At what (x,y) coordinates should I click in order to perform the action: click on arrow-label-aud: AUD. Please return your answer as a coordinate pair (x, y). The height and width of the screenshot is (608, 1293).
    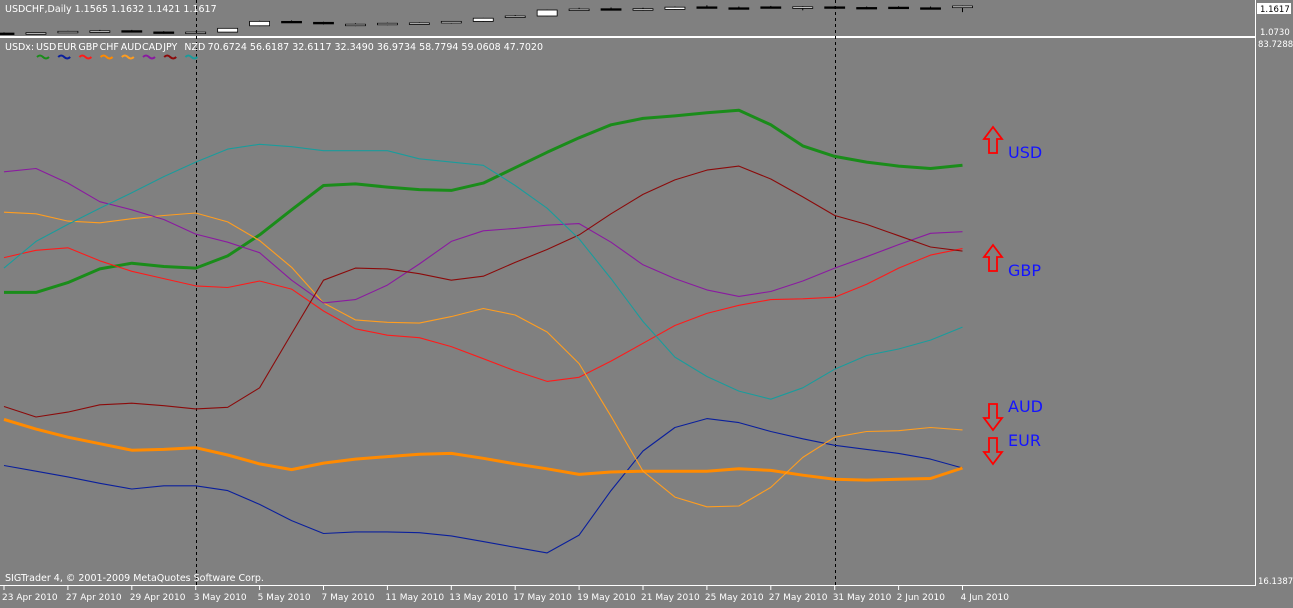
    Looking at the image, I should click on (1025, 406).